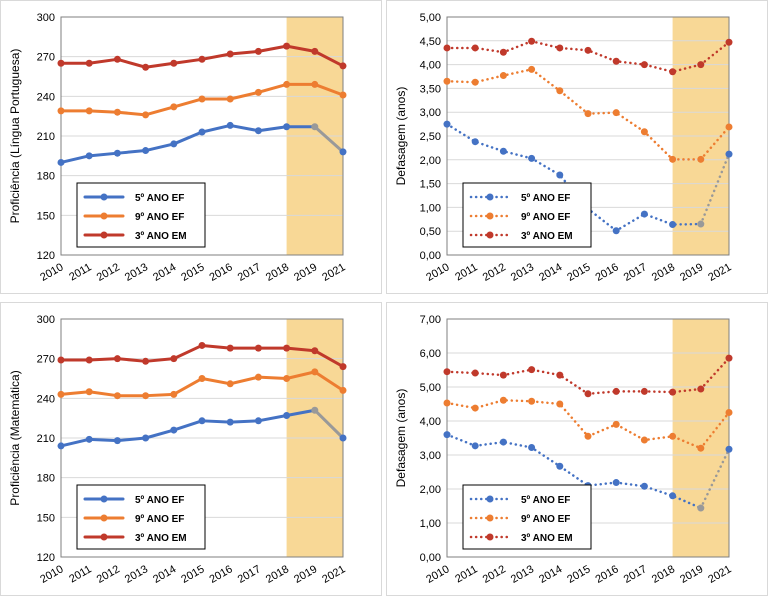 The height and width of the screenshot is (597, 768). Describe the element at coordinates (46, 360) in the screenshot. I see `y-tick-label: 270` at that location.